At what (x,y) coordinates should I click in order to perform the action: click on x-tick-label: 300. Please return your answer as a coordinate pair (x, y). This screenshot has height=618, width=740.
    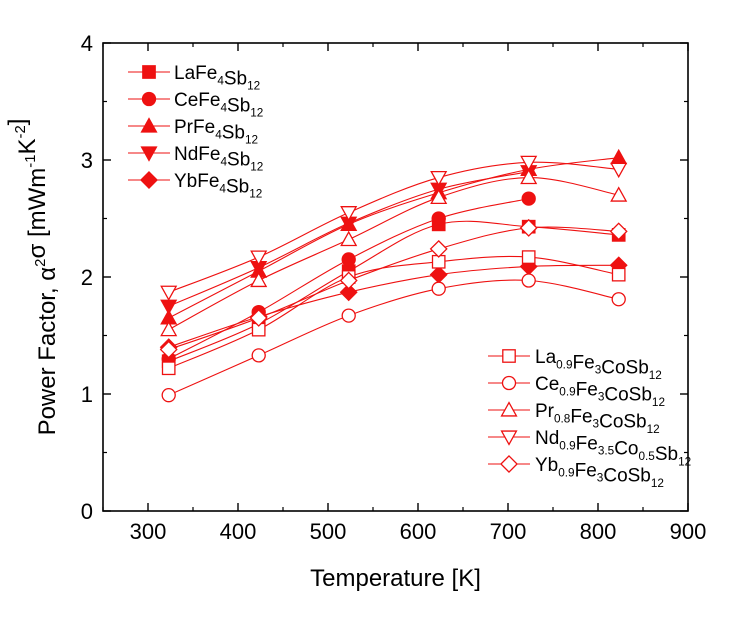
    Looking at the image, I should click on (148, 531).